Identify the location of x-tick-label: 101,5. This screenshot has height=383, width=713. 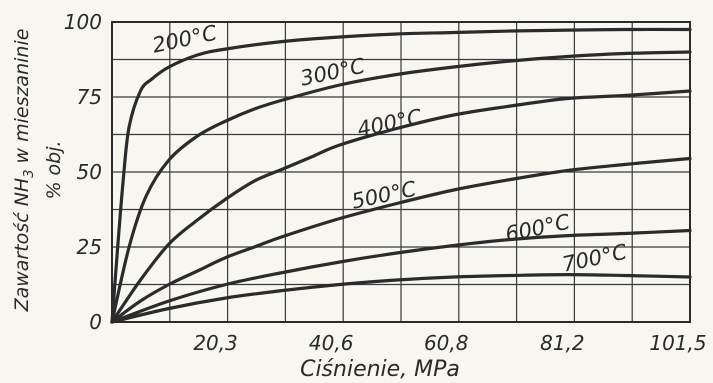
(677, 343).